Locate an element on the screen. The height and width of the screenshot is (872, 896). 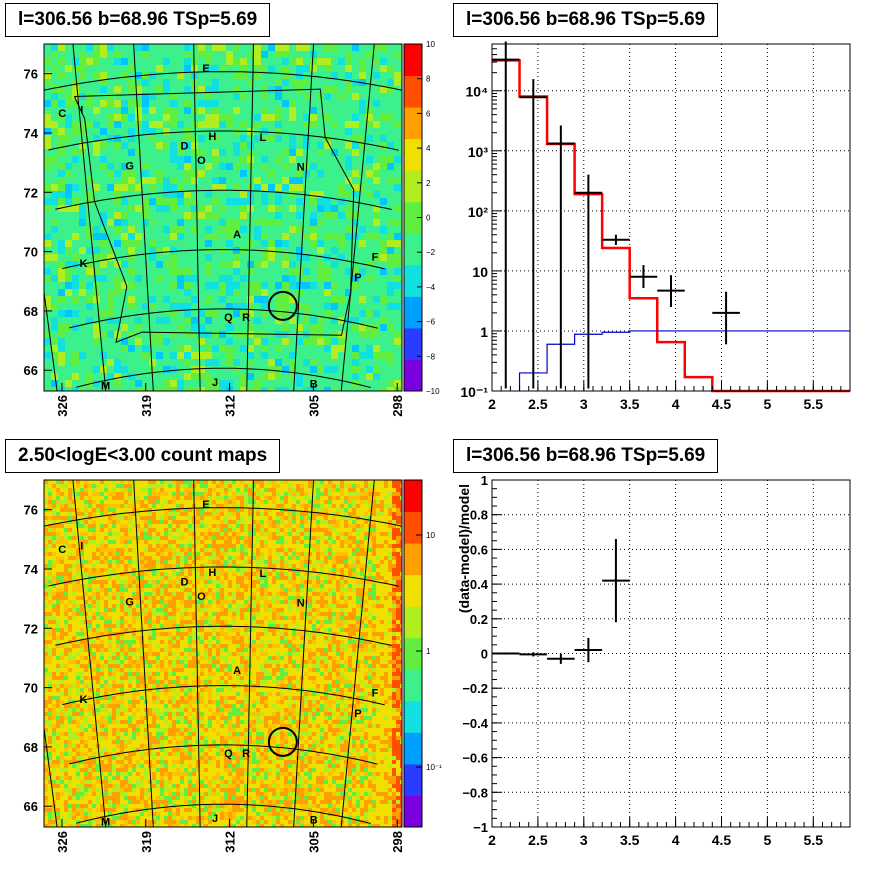
data-point is located at coordinates (616, 239).